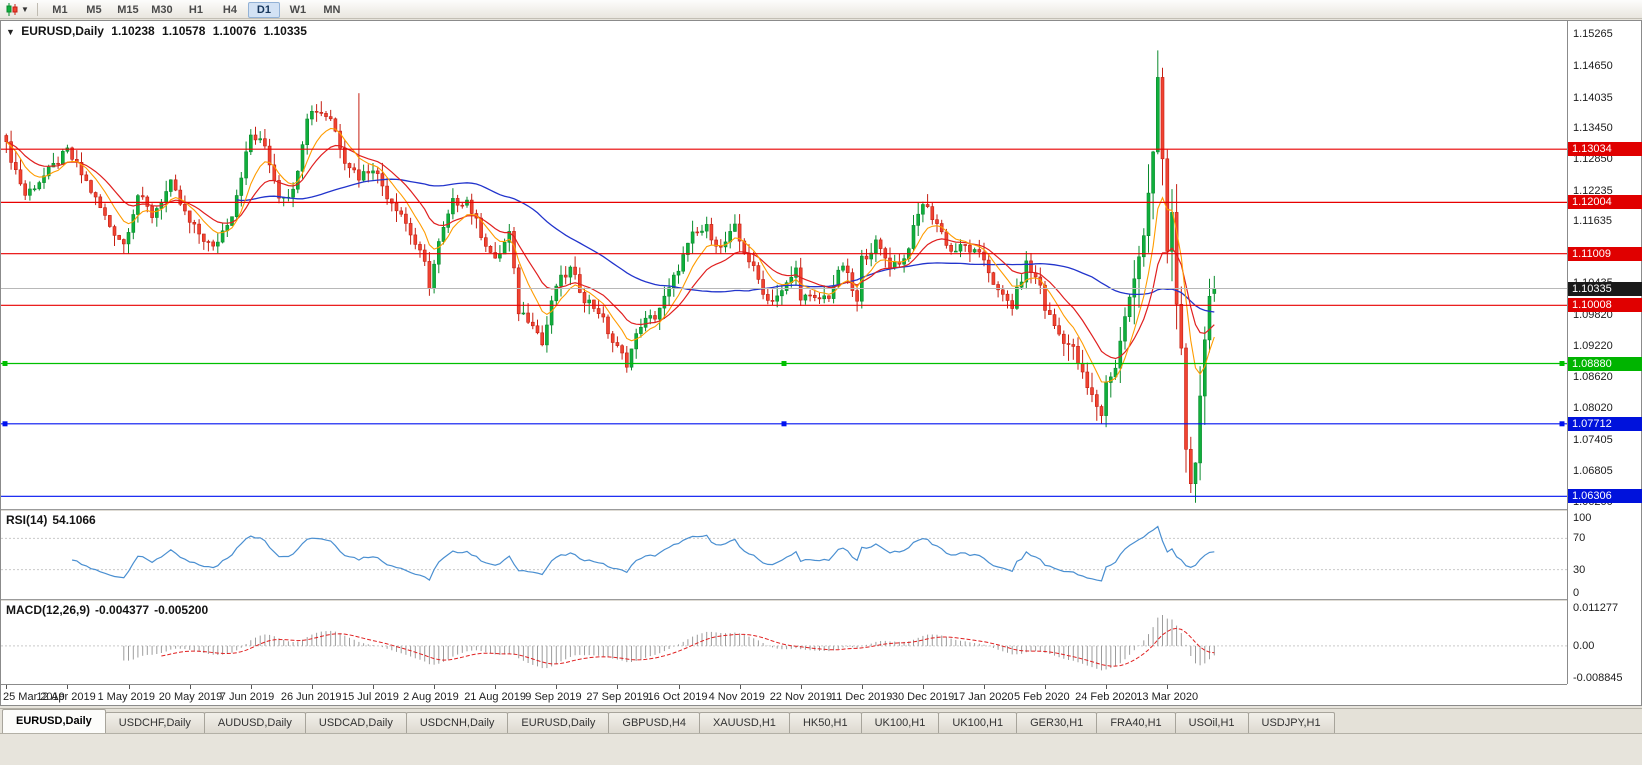 The width and height of the screenshot is (1642, 765). Describe the element at coordinates (1593, 65) in the screenshot. I see `price-axis-label: 1.14650` at that location.